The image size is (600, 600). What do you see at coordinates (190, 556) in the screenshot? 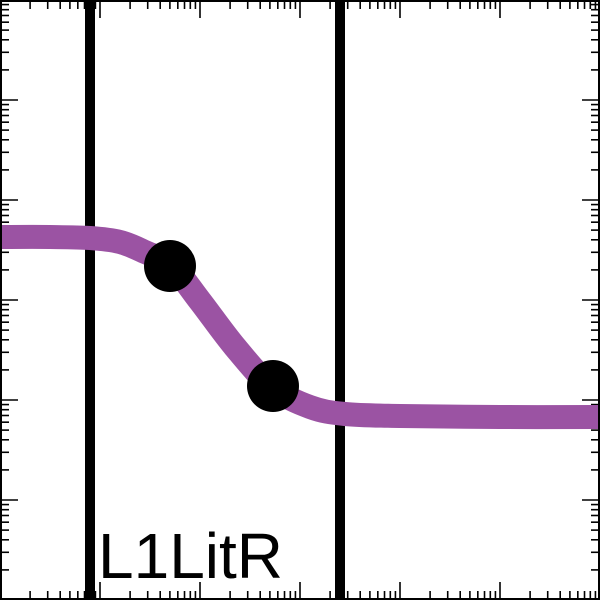
I see `chart-label: L1LitR` at bounding box center [190, 556].